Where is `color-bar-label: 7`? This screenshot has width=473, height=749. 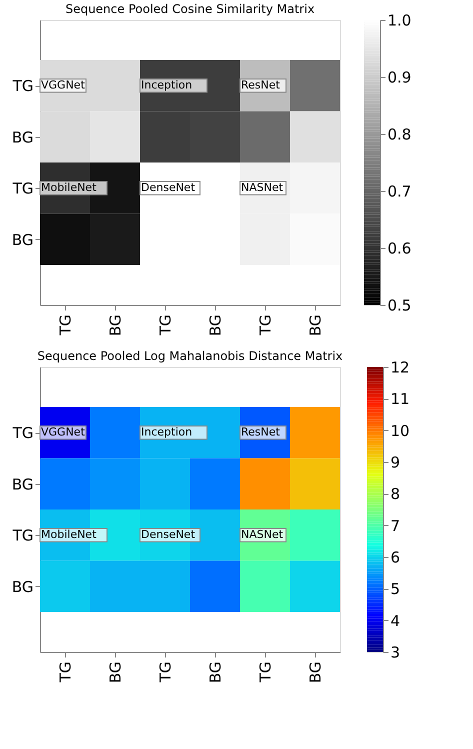
color-bar-label: 7 is located at coordinates (395, 525).